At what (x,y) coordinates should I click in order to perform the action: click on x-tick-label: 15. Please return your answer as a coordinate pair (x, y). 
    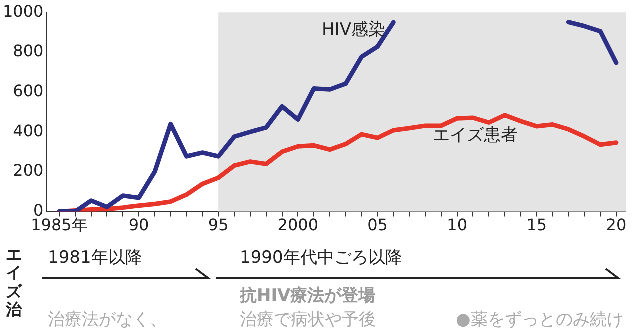
    Looking at the image, I should click on (537, 225).